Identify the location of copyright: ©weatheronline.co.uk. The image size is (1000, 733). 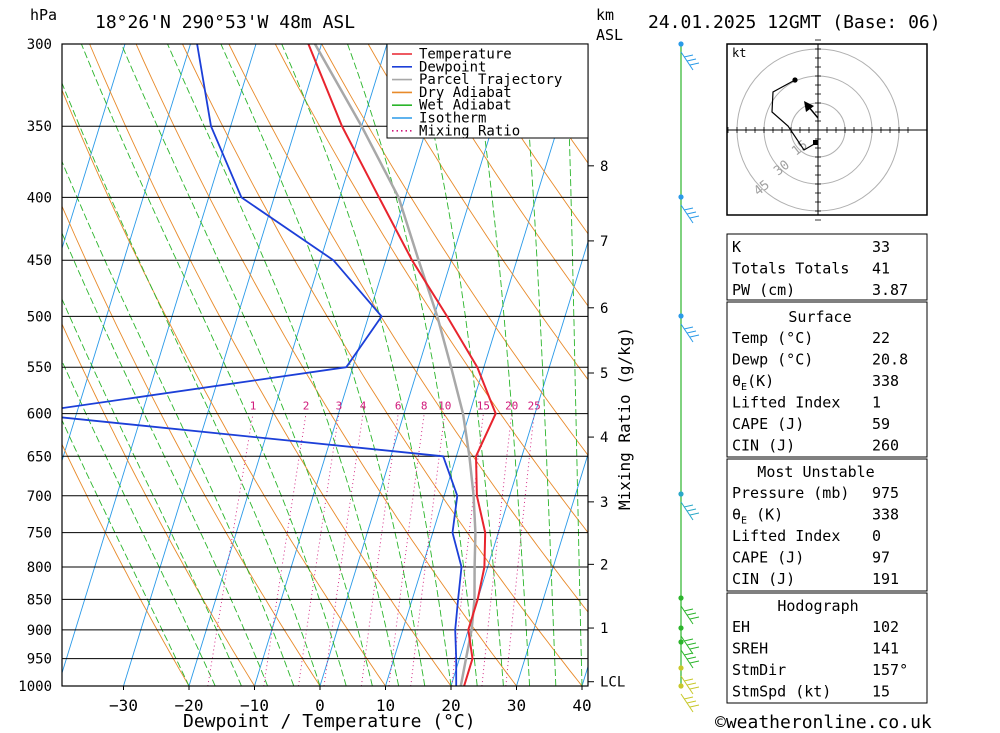
(823, 722).